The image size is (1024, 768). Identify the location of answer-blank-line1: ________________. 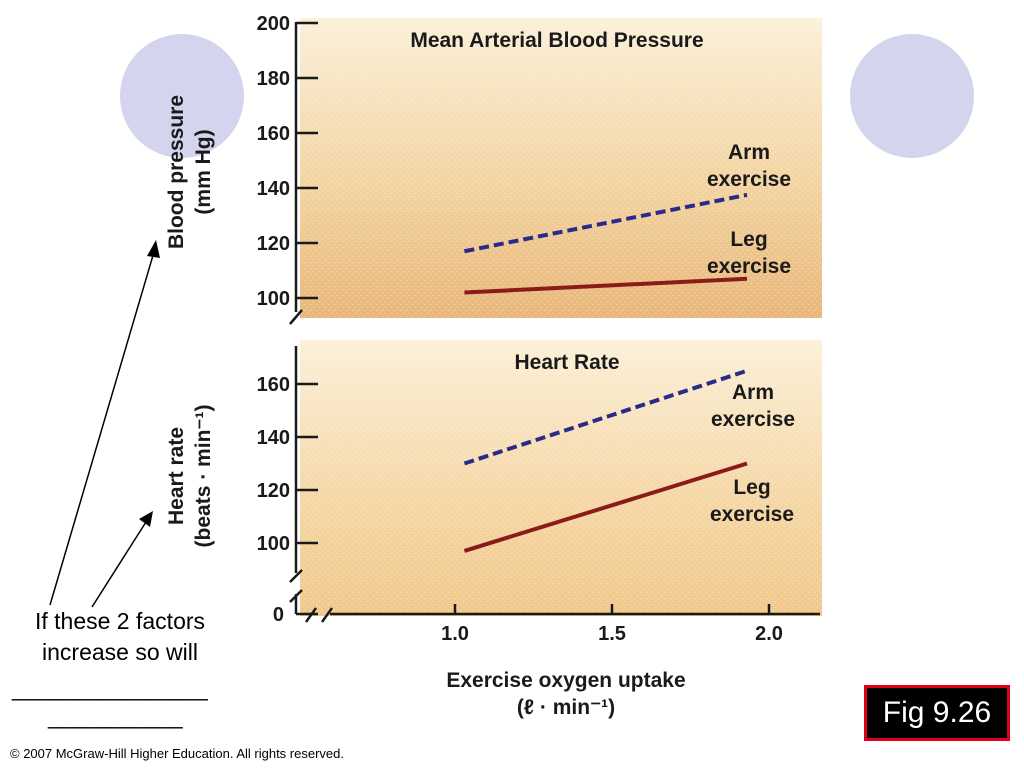
(110, 688).